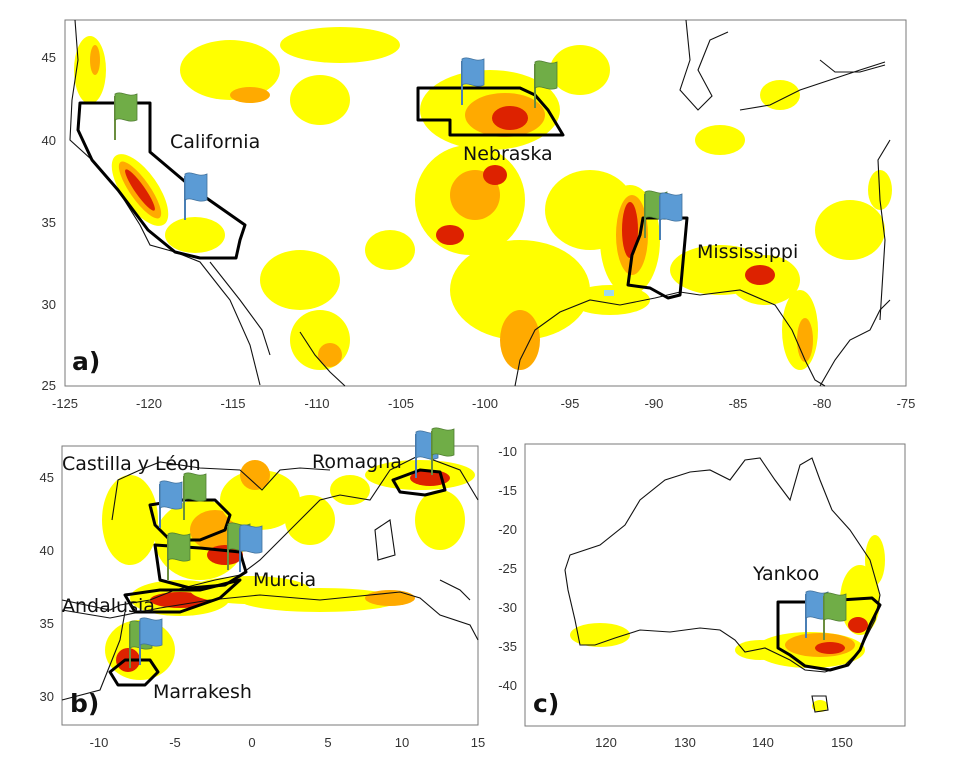 Image resolution: width=960 pixels, height=759 pixels. What do you see at coordinates (507, 607) in the screenshot?
I see `y-tick: -30` at bounding box center [507, 607].